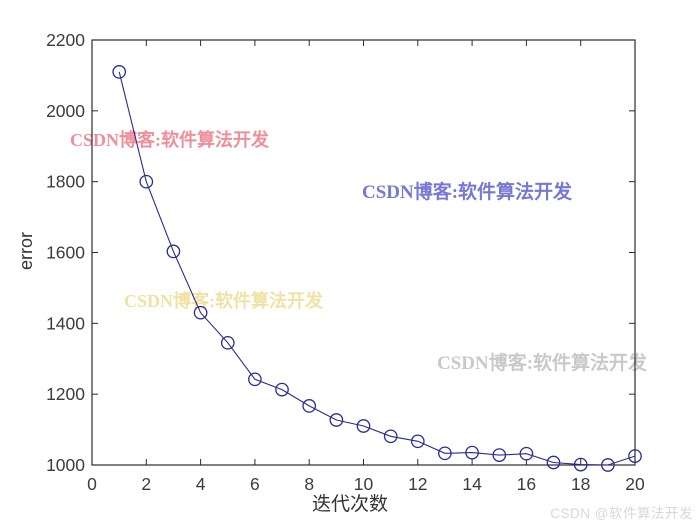  What do you see at coordinates (146, 484) in the screenshot?
I see `x-tick-label: 2` at bounding box center [146, 484].